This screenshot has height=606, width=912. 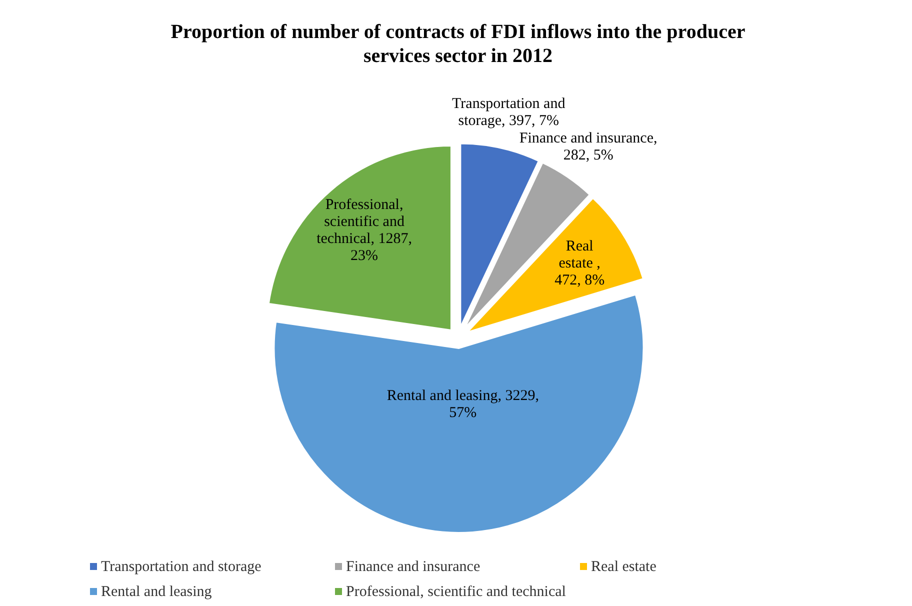 I want to click on legend-label: Transportation and storage, so click(x=181, y=567).